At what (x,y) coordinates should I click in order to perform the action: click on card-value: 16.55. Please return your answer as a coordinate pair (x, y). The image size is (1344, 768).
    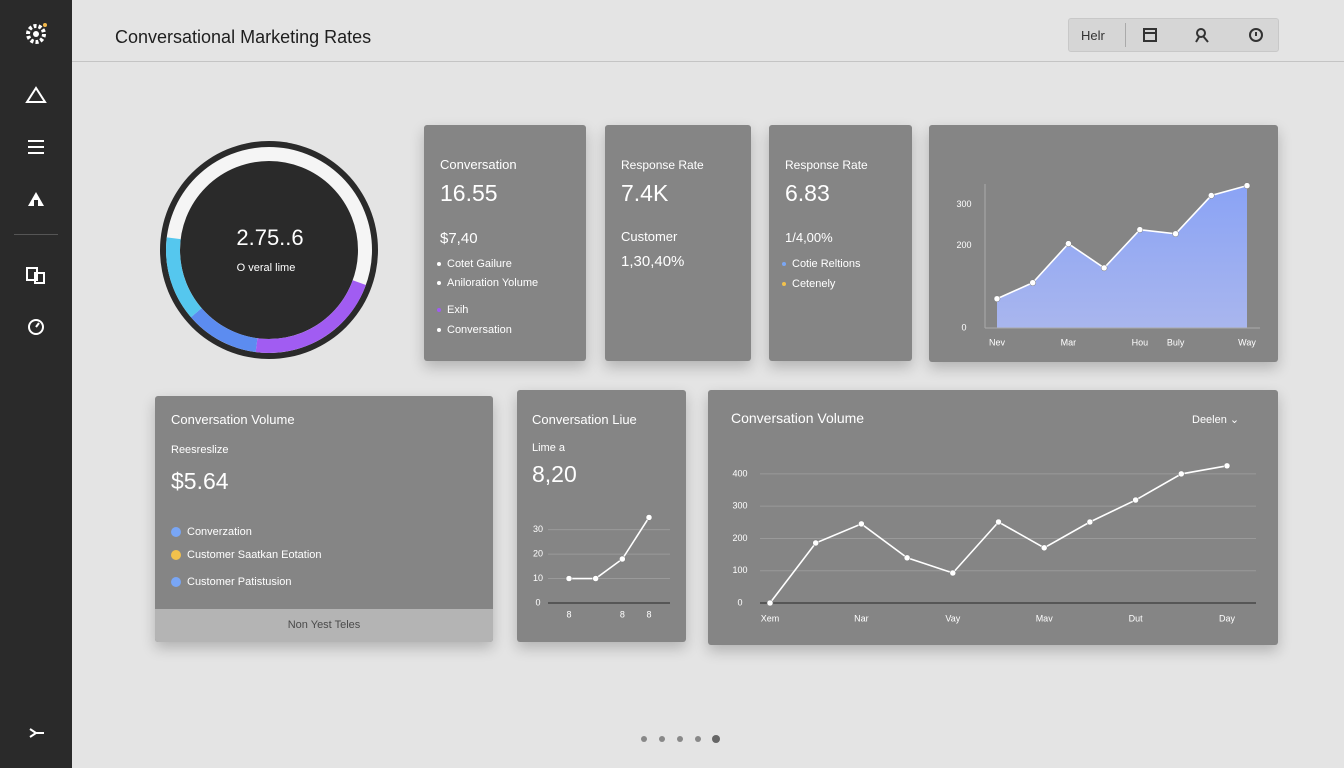
    Looking at the image, I should click on (469, 193).